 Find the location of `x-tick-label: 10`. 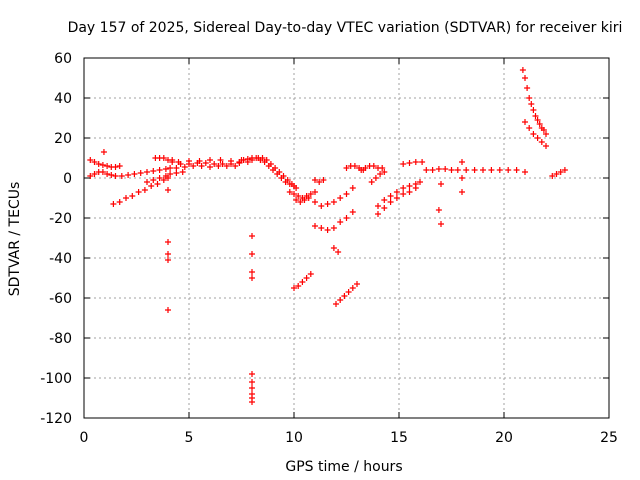

x-tick-label: 10 is located at coordinates (294, 438).